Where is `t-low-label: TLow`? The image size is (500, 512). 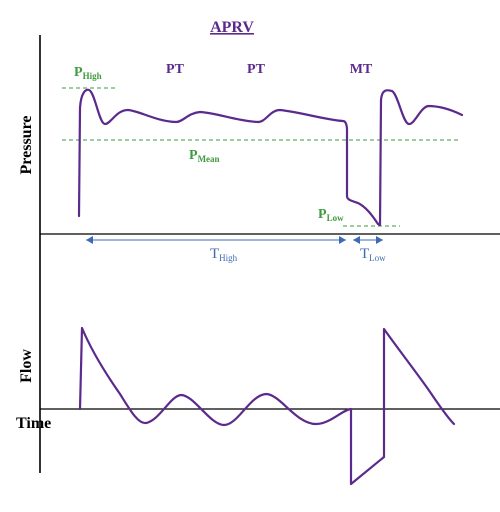 t-low-label: TLow is located at coordinates (373, 254).